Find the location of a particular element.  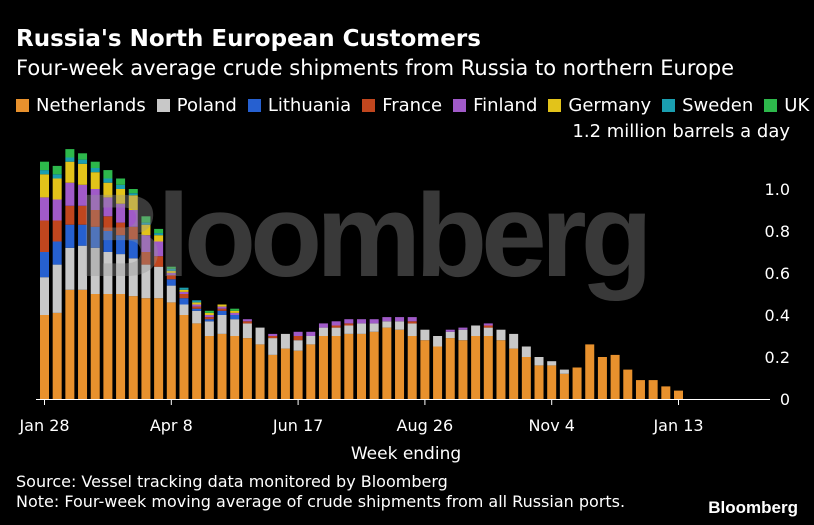

legend-item-poland: Poland is located at coordinates (196, 105).